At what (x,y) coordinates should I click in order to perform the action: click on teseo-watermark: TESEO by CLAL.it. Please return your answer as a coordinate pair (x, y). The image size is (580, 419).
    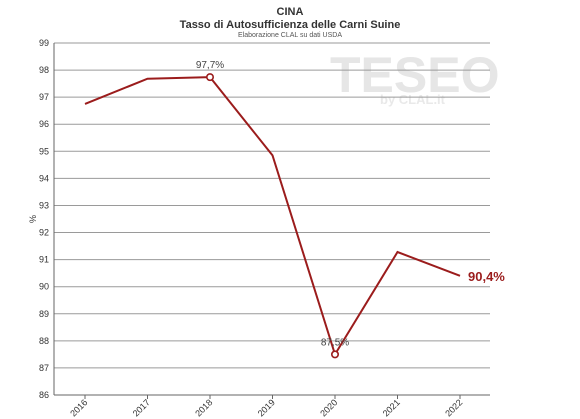
    Looking at the image, I should click on (414, 77).